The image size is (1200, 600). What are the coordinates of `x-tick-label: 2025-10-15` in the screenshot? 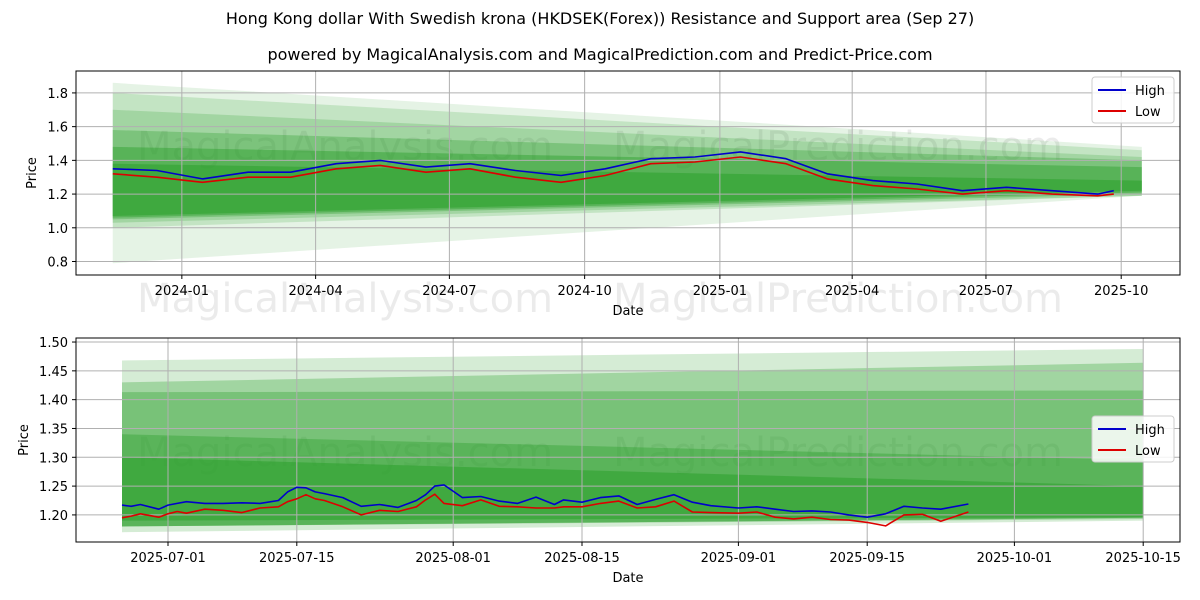 It's located at (1143, 558).